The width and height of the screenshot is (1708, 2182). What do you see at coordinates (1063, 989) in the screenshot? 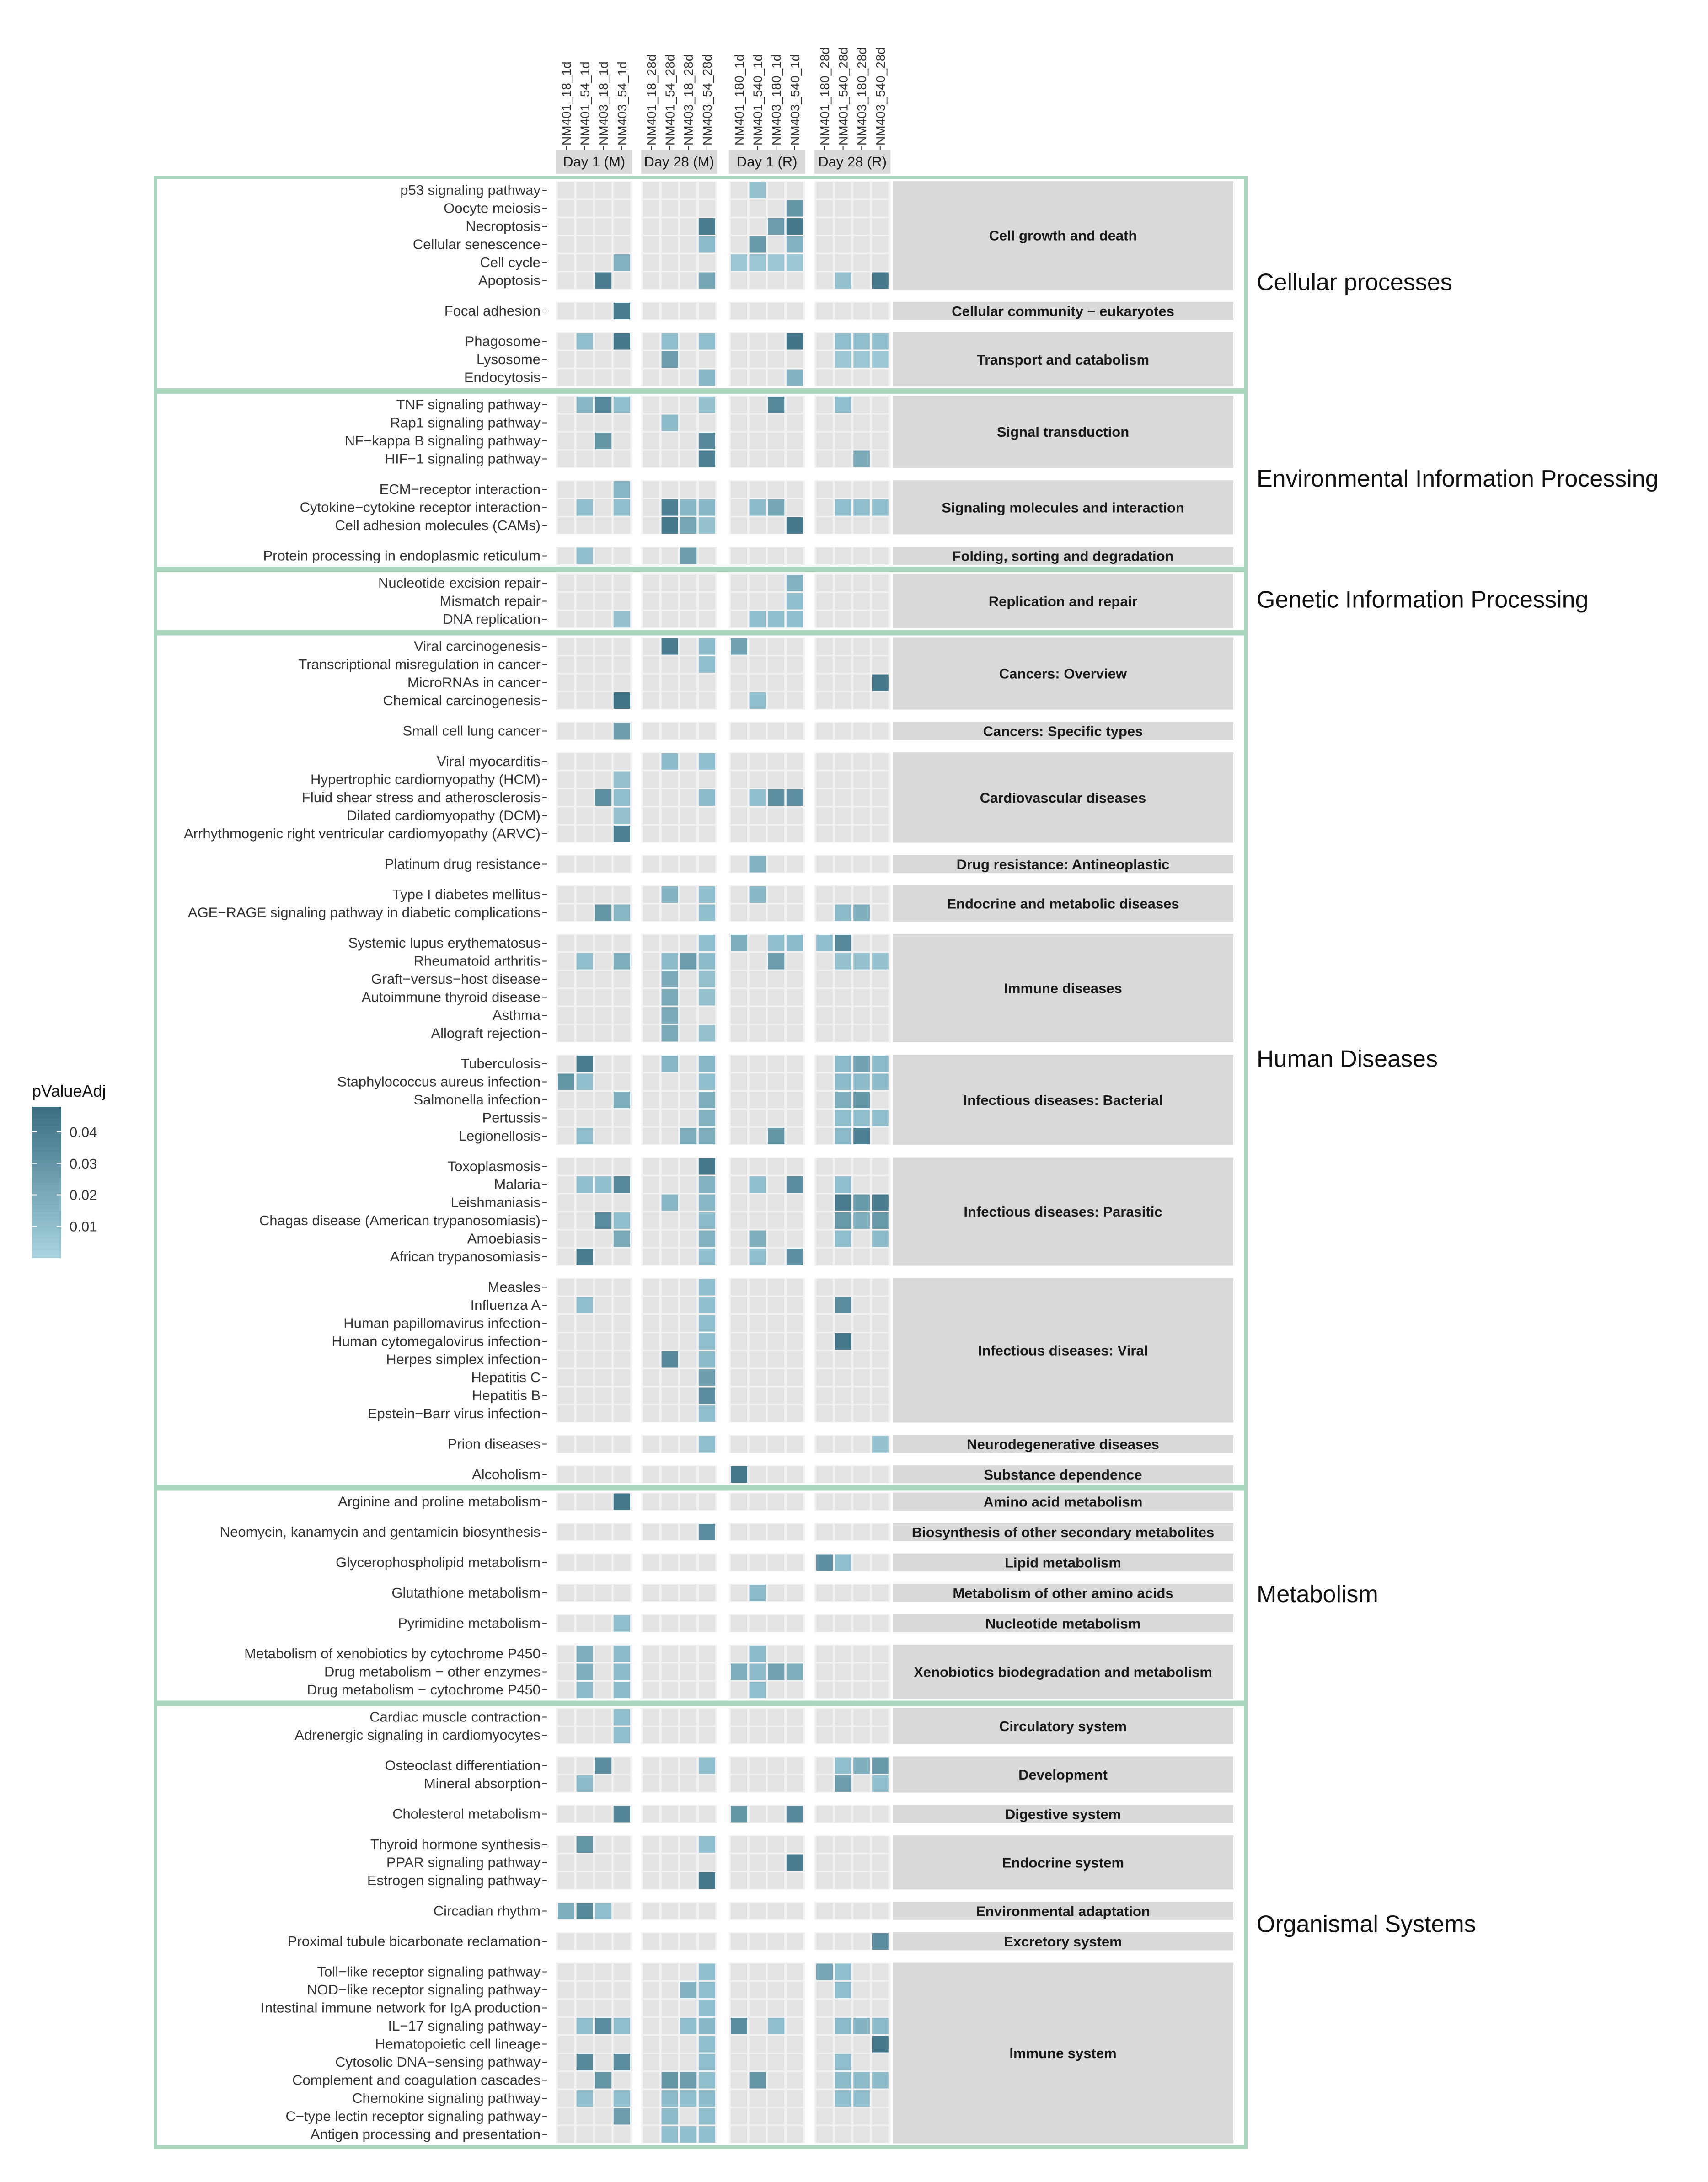
I see `subcategory-label: Immune diseases` at bounding box center [1063, 989].